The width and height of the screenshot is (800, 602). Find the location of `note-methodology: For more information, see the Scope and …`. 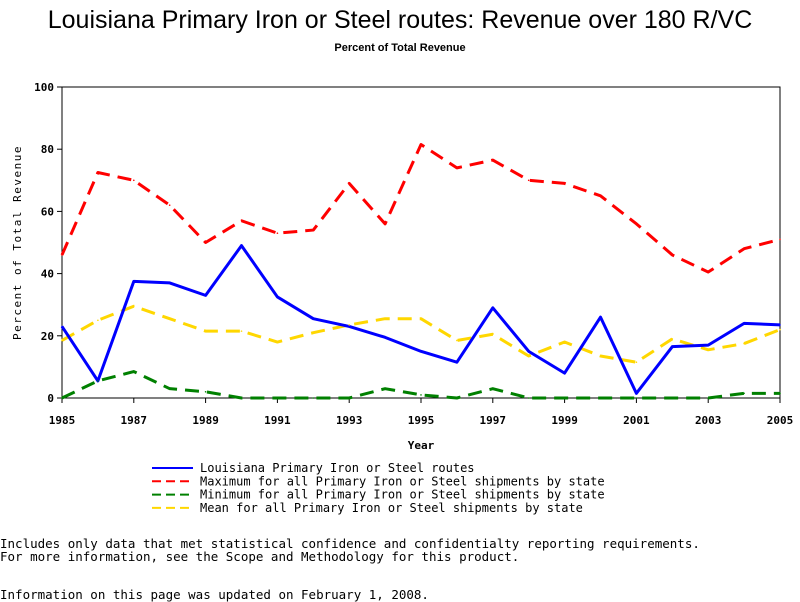

note-methodology: For more information, see the Scope and … is located at coordinates (260, 556).